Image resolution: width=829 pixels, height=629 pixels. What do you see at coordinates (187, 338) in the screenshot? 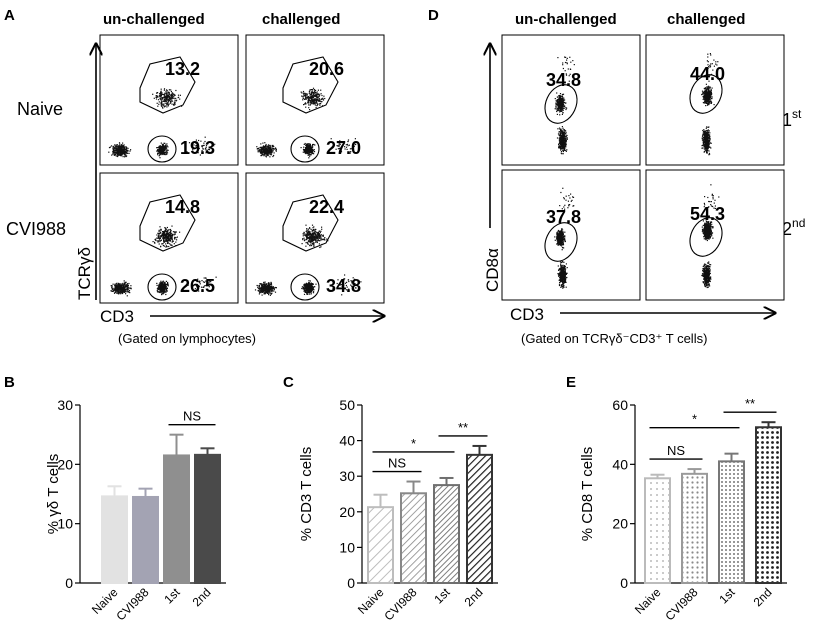
I see `gating-note: (Gated on lymphocytes)` at bounding box center [187, 338].